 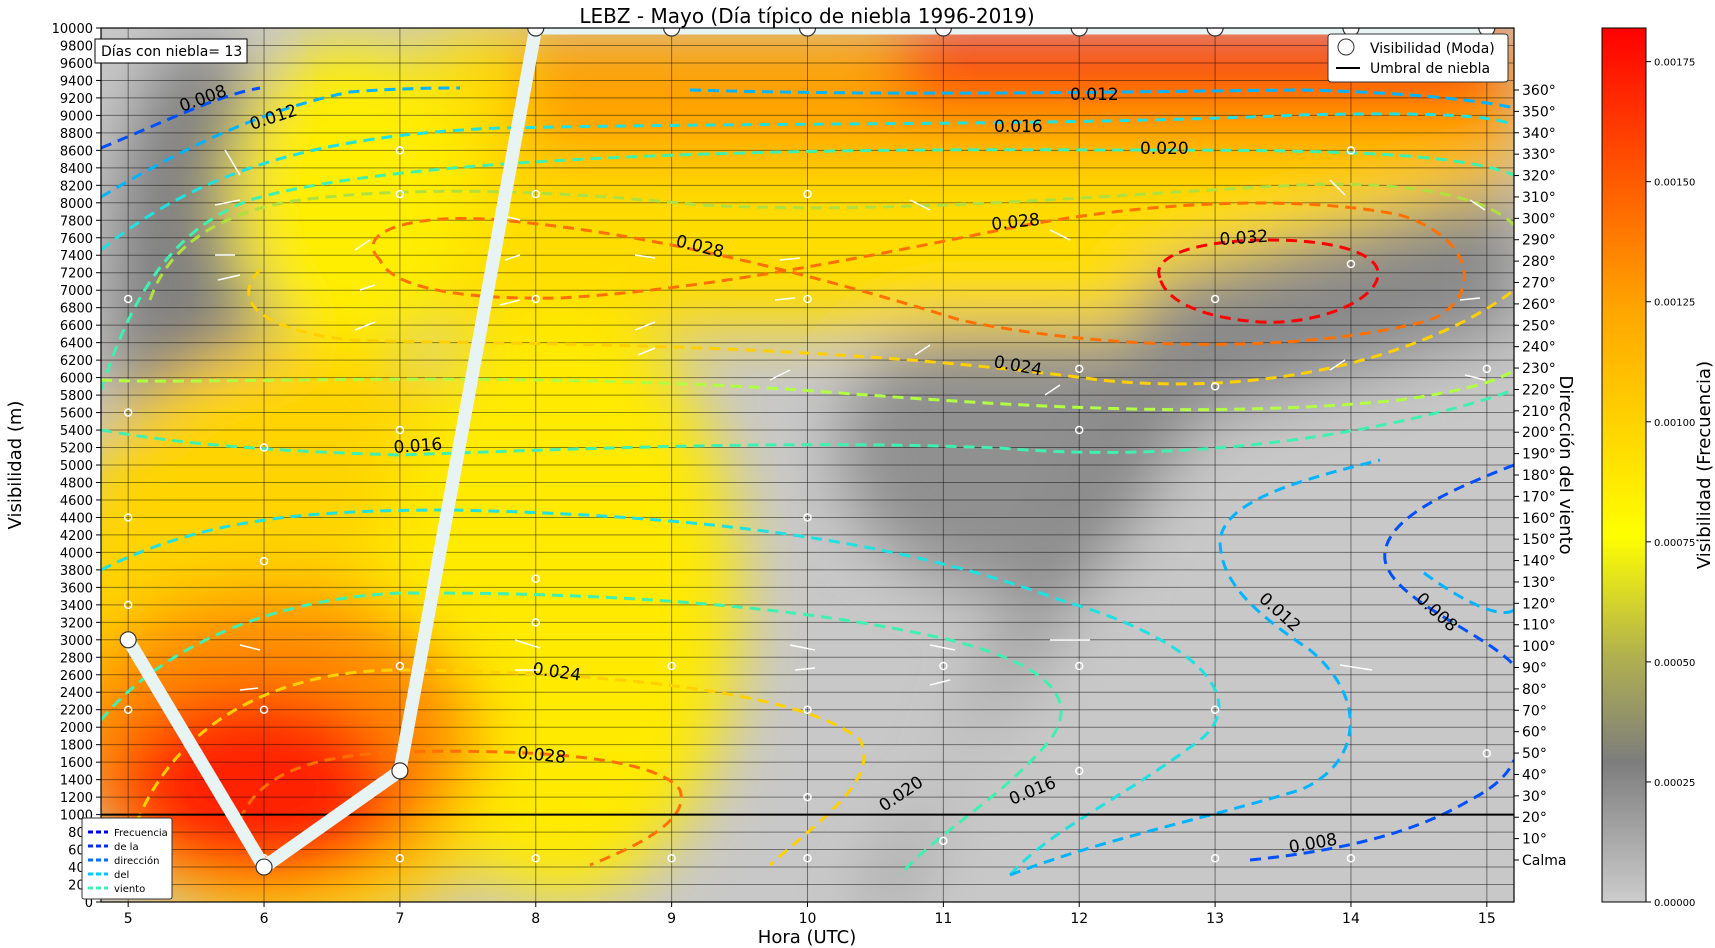 I want to click on y-tick-label: 10000, so click(x=72, y=29).